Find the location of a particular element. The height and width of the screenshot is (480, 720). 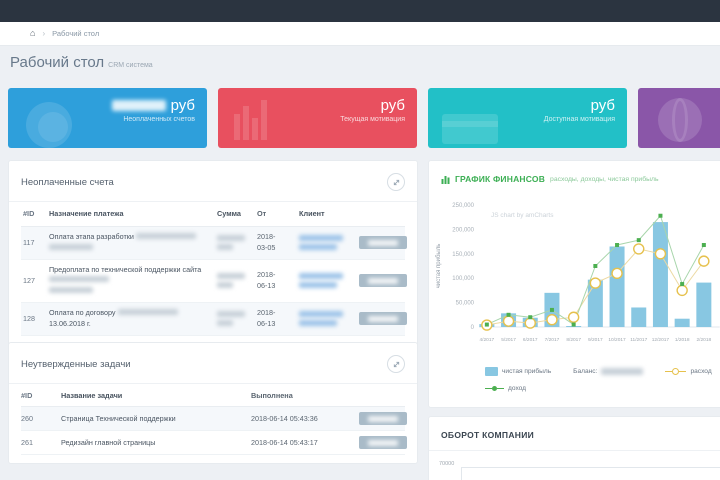

legend-item-income: доход is located at coordinates (505, 388).